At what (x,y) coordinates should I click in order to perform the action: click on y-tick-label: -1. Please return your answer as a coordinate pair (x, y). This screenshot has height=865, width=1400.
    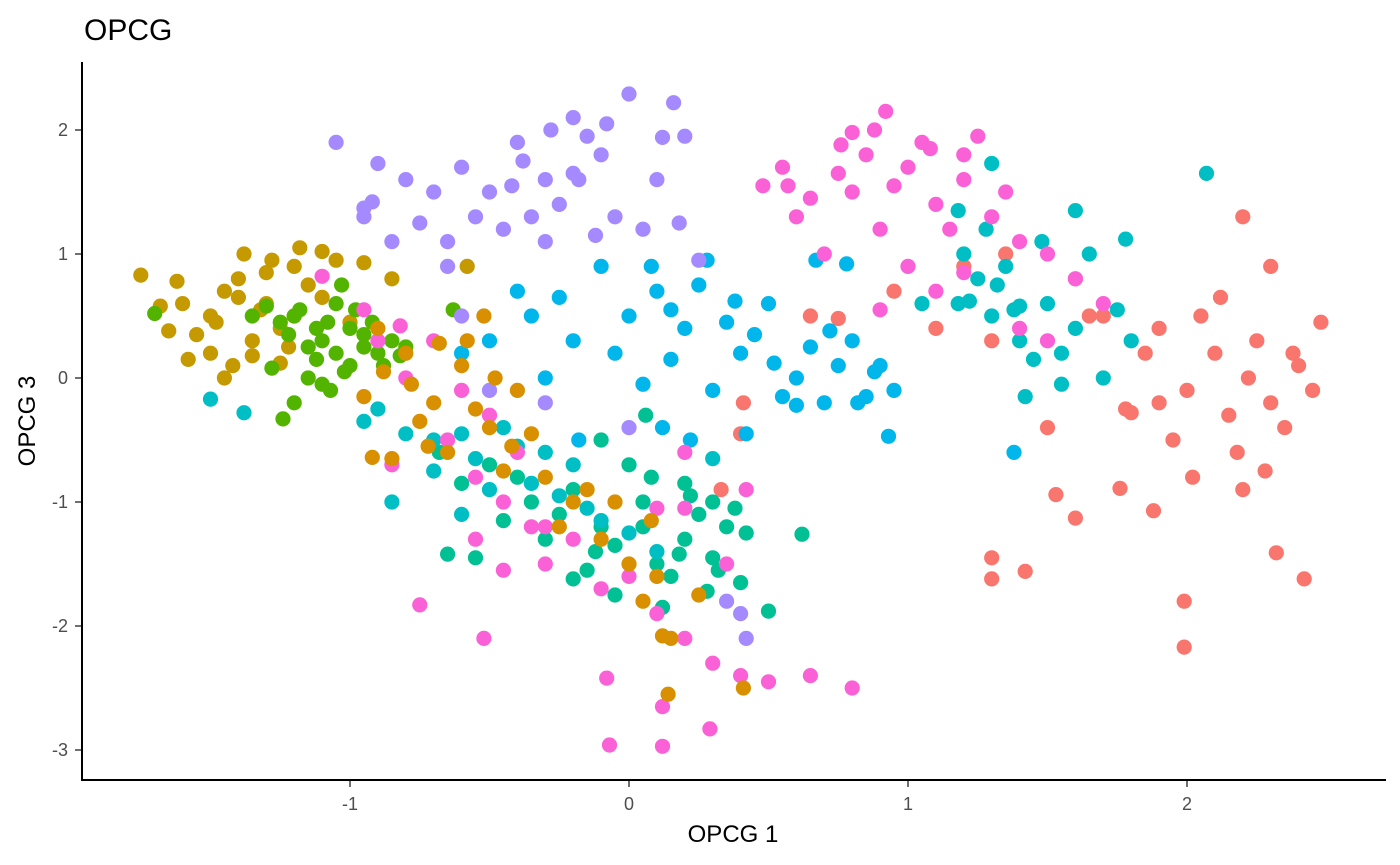
    Looking at the image, I should click on (60, 502).